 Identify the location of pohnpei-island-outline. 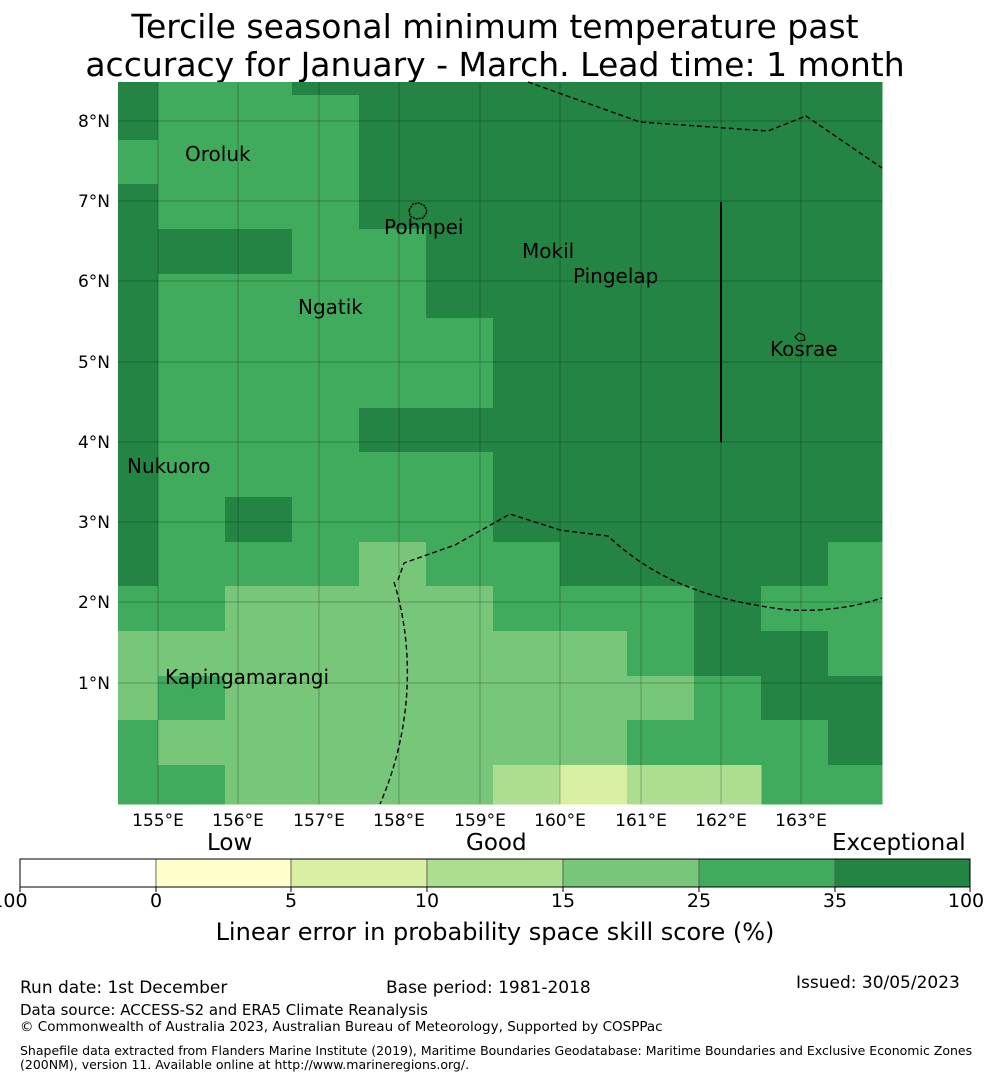
(418, 211).